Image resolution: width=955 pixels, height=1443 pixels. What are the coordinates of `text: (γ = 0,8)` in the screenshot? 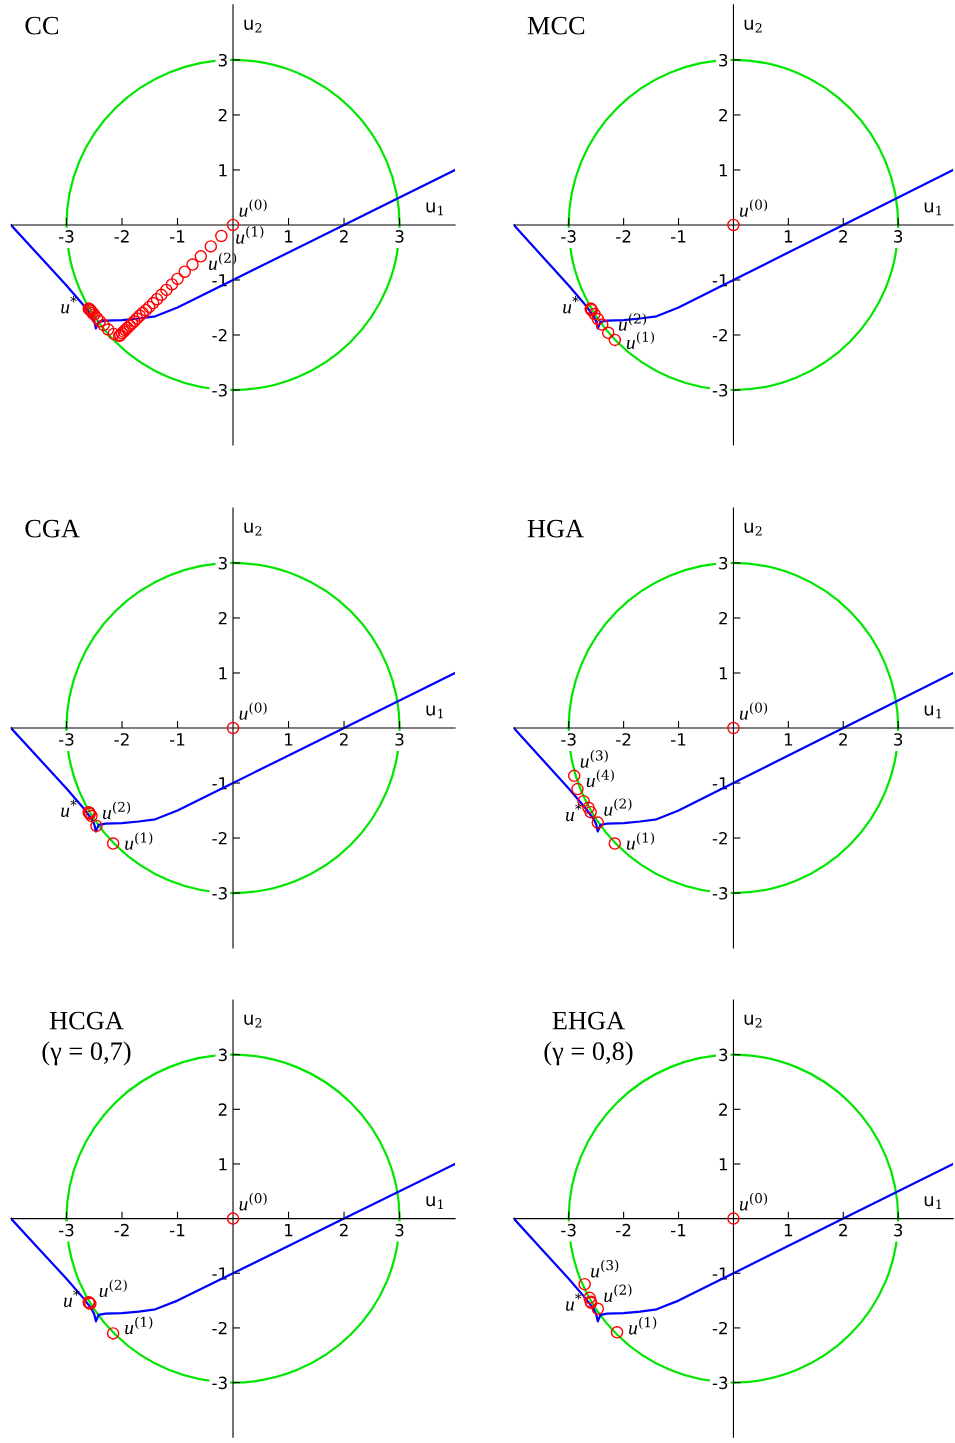 It's located at (588, 1053).